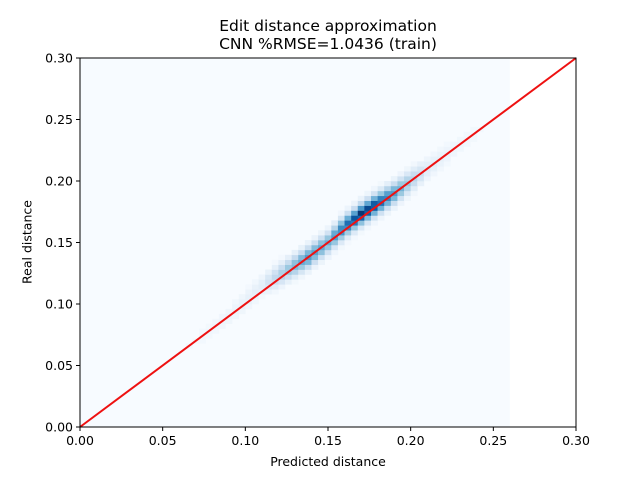 This screenshot has height=480, width=640. I want to click on x-tick-label: 0.15, so click(328, 440).